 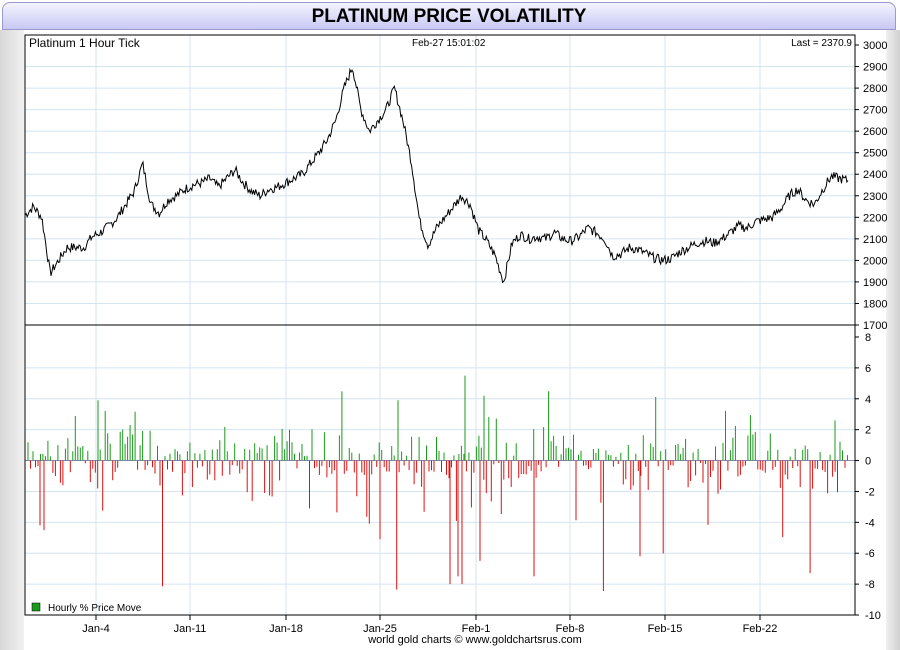 What do you see at coordinates (875, 46) in the screenshot?
I see `price-tick-label: 3000` at bounding box center [875, 46].